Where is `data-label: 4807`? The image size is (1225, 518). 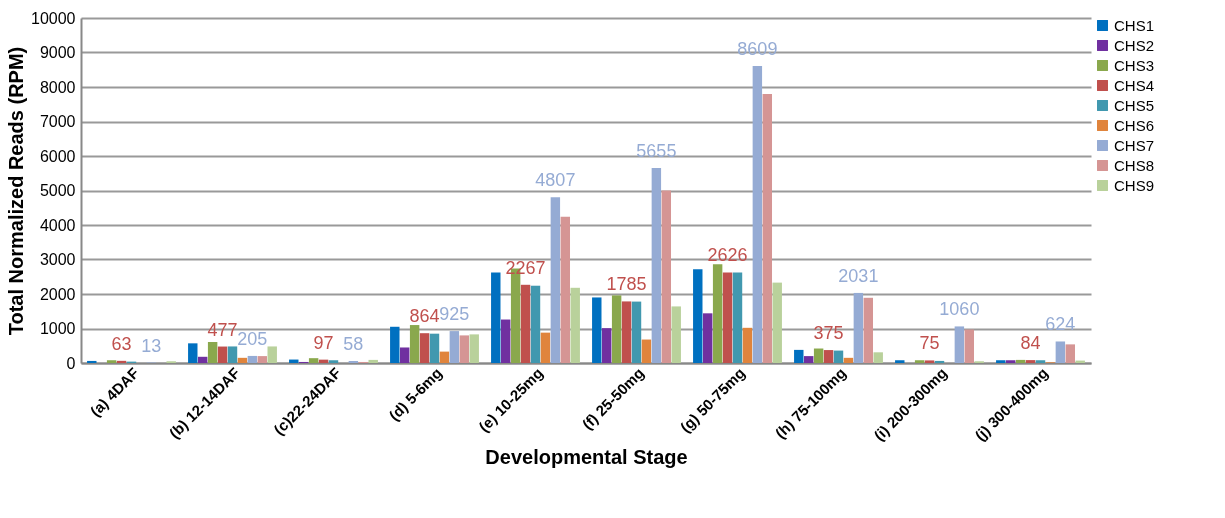
data-label: 4807 is located at coordinates (555, 180).